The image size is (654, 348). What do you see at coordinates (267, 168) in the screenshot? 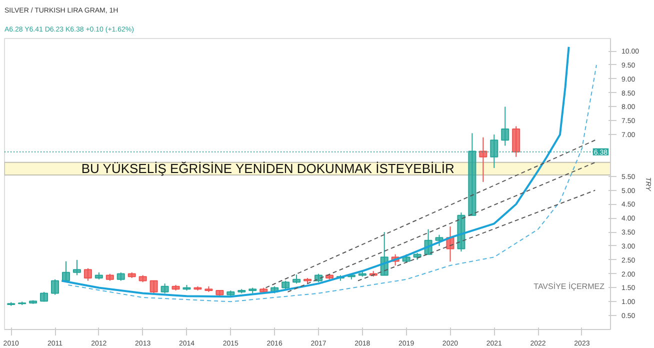
I see `annotation: BU YÜKSELİŞ EĞRİSİNE YENİDEN DOKUNMAK İSTEYEBİLİR` at bounding box center [267, 168].